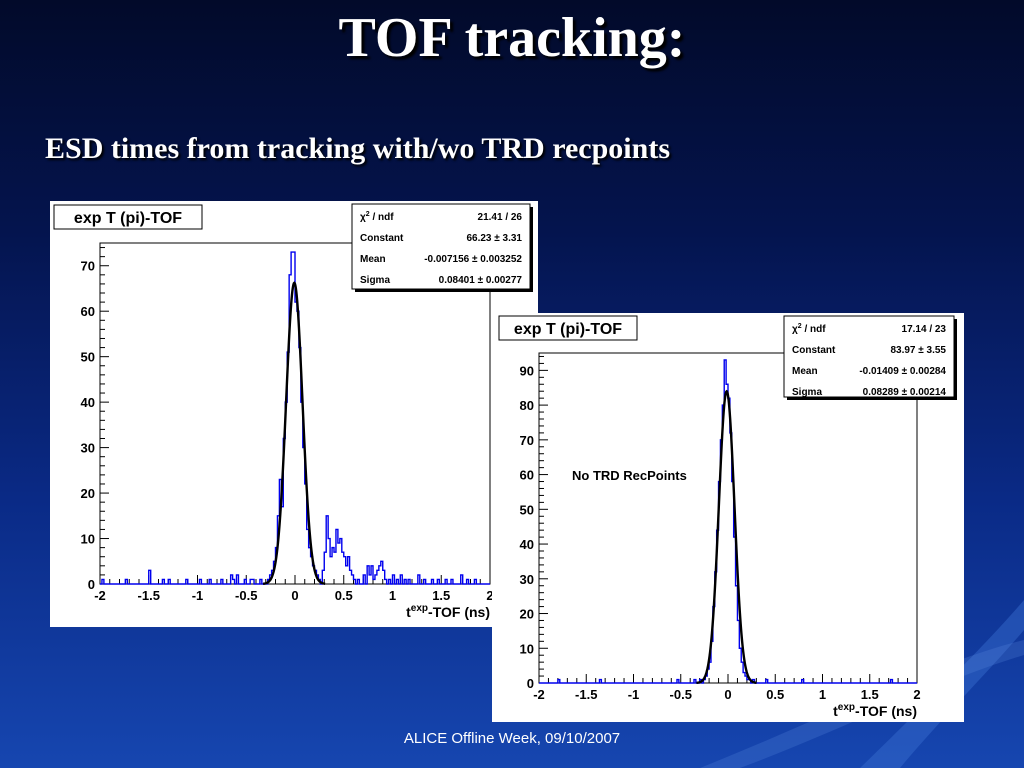 Image resolution: width=1024 pixels, height=768 pixels. Describe the element at coordinates (527, 370) in the screenshot. I see `y-tick-label: 90` at that location.